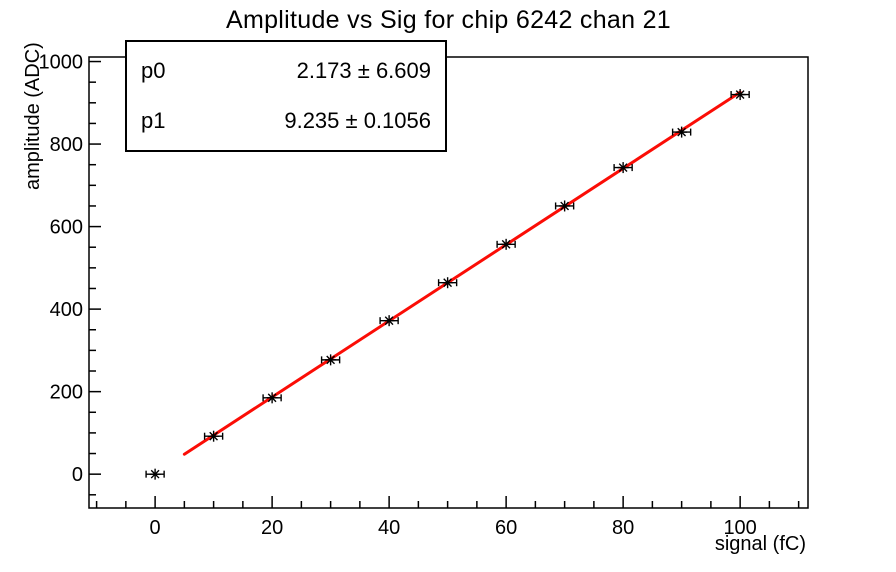 Image resolution: width=896 pixels, height=572 pixels. What do you see at coordinates (61, 63) in the screenshot?
I see `y-tick-label: 1000` at bounding box center [61, 63].